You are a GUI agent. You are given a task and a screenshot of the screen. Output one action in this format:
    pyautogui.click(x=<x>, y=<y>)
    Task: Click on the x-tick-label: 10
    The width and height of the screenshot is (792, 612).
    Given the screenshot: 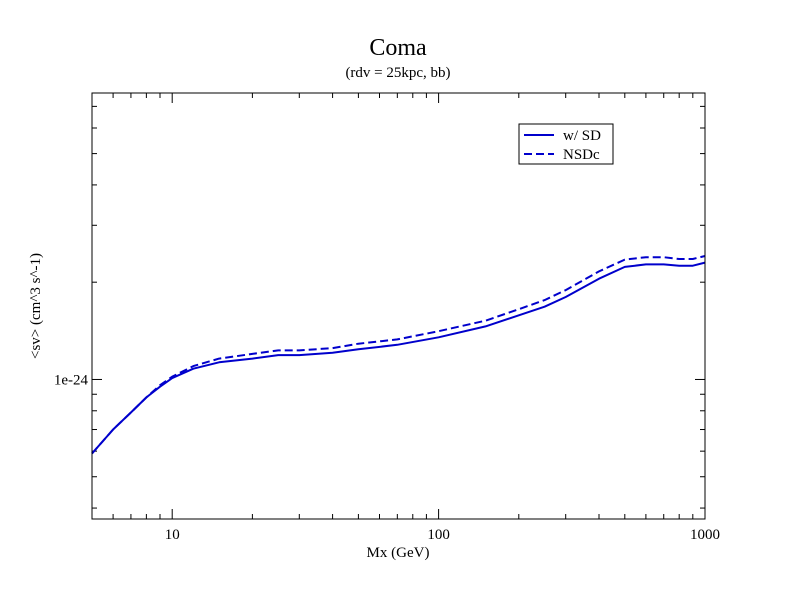 What is the action you would take?
    pyautogui.click(x=172, y=535)
    